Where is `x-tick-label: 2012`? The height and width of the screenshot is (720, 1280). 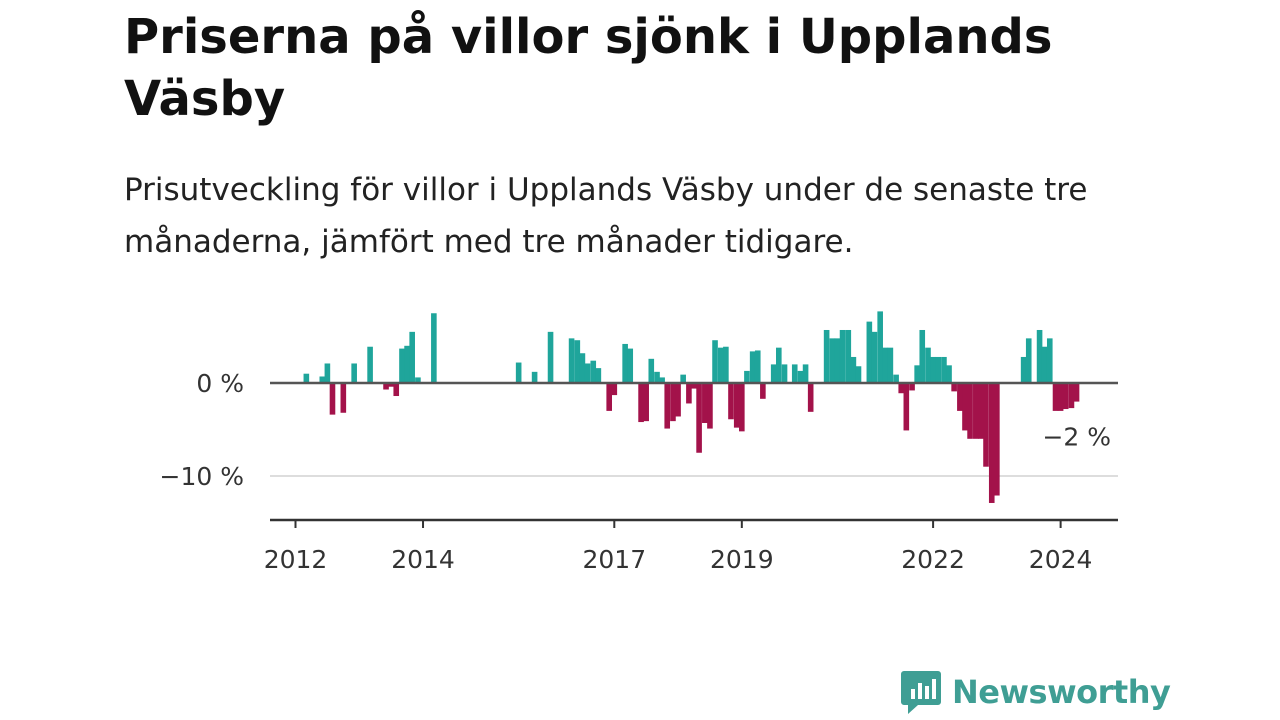
x-tick-label: 2012 is located at coordinates (296, 559).